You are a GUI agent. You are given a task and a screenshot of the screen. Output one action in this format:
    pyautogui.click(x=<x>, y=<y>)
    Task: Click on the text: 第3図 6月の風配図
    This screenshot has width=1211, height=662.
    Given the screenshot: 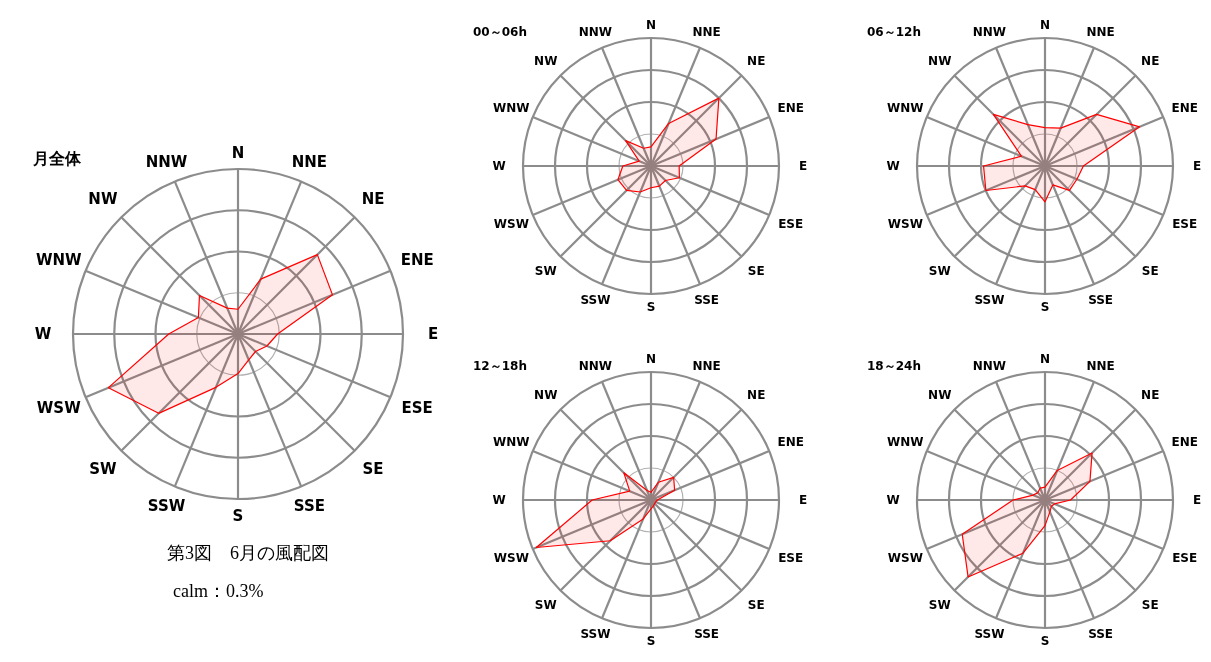 What is the action you would take?
    pyautogui.click(x=248, y=553)
    